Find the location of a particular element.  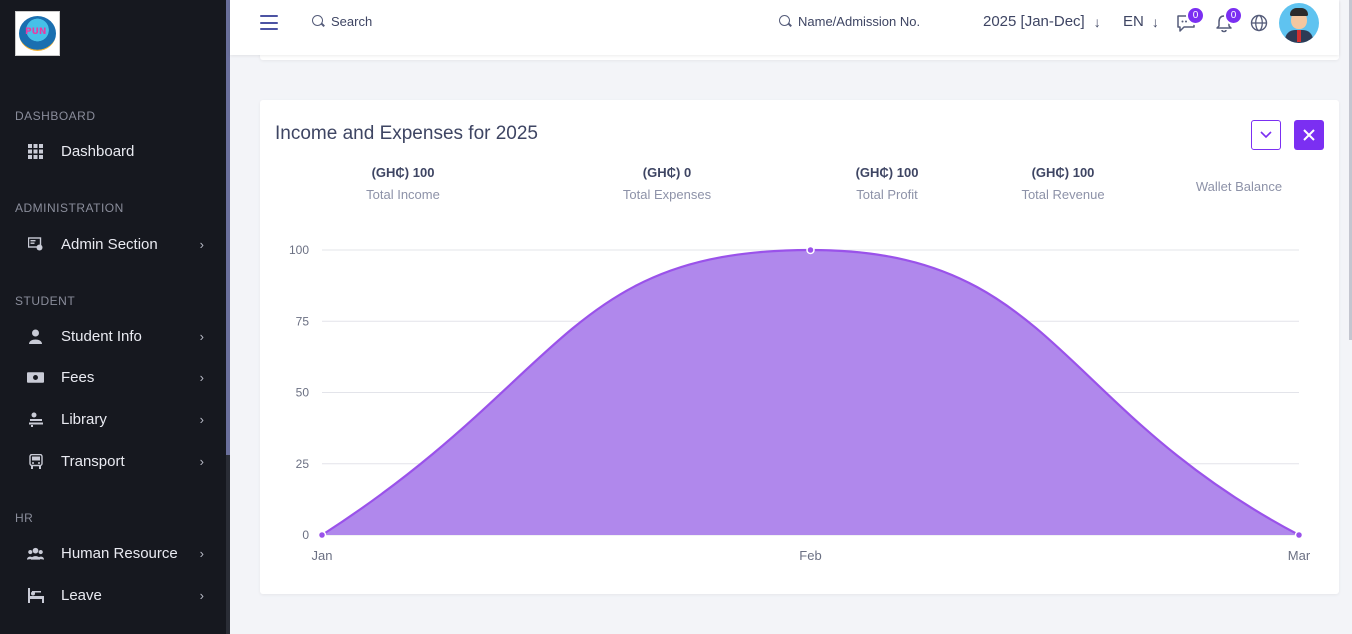

stat-label: Wallet Balance is located at coordinates (1239, 186).